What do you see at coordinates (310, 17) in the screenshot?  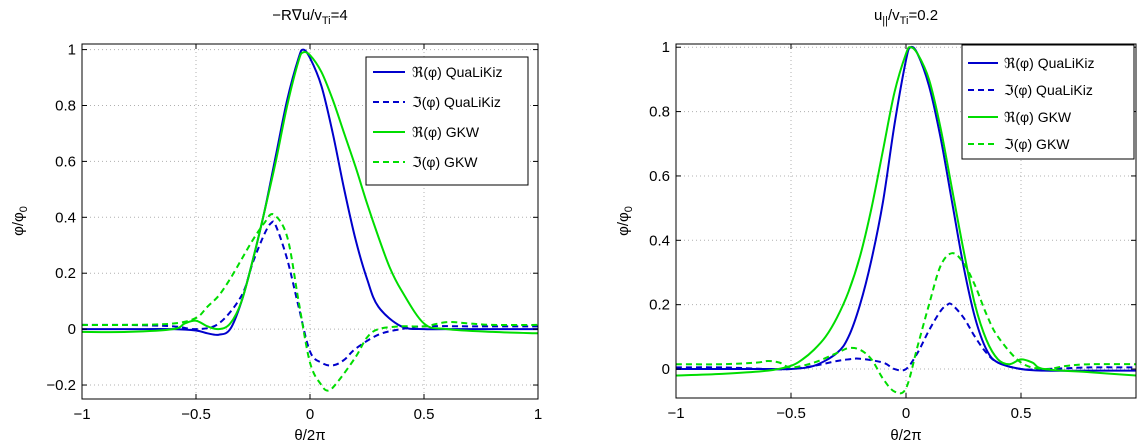 I see `chart-left-title: −R∇u/vTi=4` at bounding box center [310, 17].